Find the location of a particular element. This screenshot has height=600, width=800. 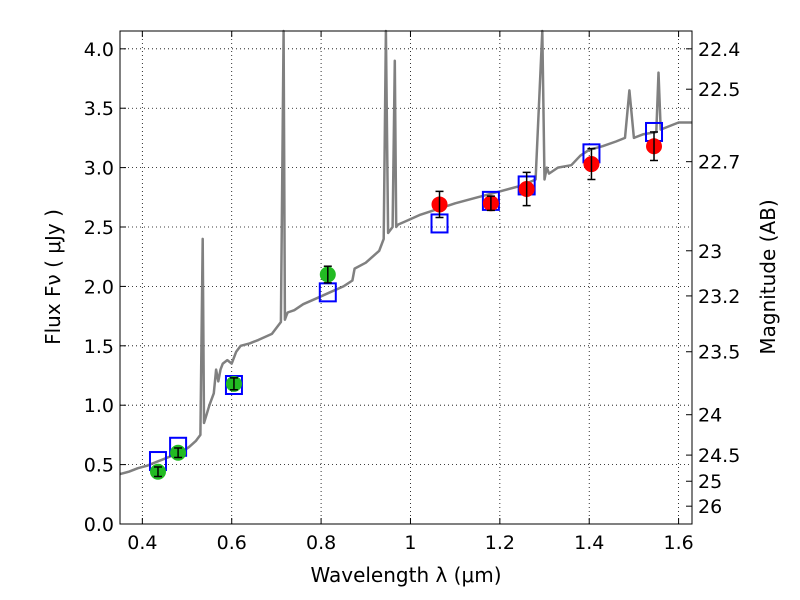

x-tick-label: 1.6 is located at coordinates (678, 543).